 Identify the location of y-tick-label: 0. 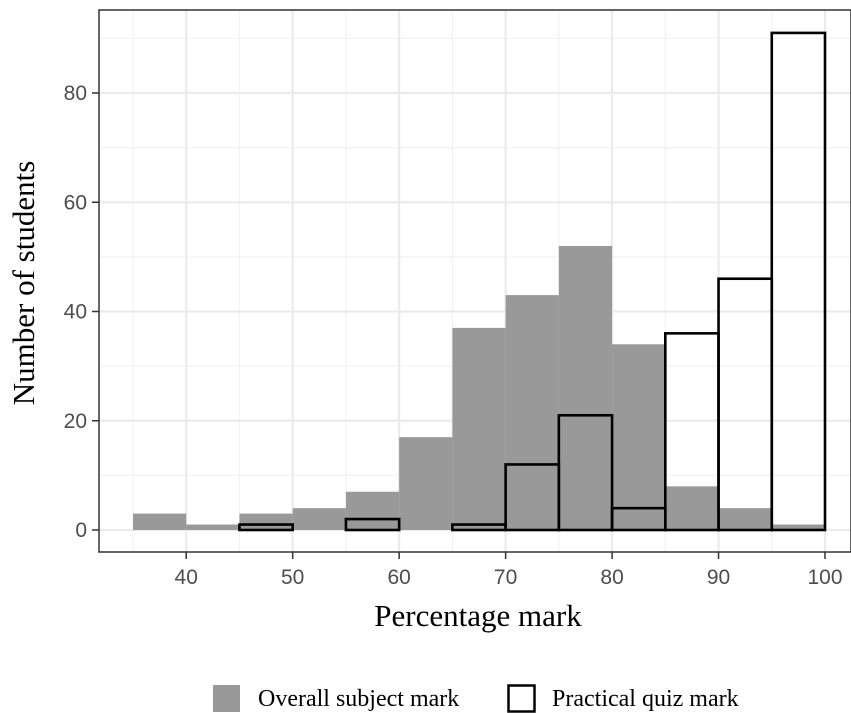
(81, 530).